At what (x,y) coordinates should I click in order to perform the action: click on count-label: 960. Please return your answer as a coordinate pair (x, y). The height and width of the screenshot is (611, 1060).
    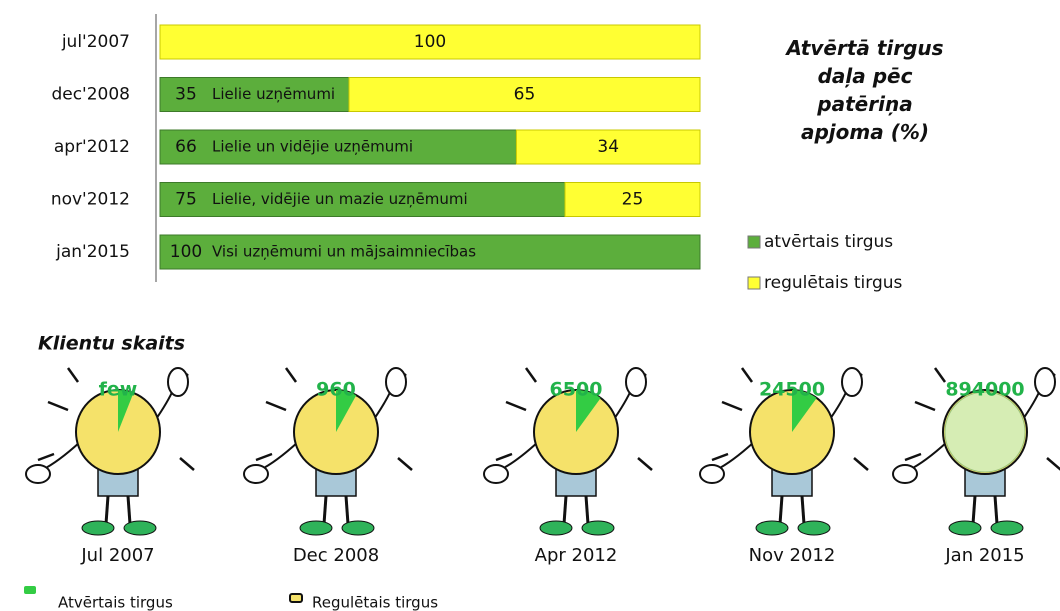
    Looking at the image, I should click on (336, 390).